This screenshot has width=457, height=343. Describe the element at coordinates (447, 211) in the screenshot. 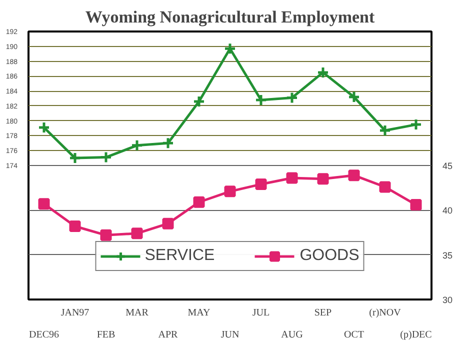

I see `y2-tick-label: 40` at that location.